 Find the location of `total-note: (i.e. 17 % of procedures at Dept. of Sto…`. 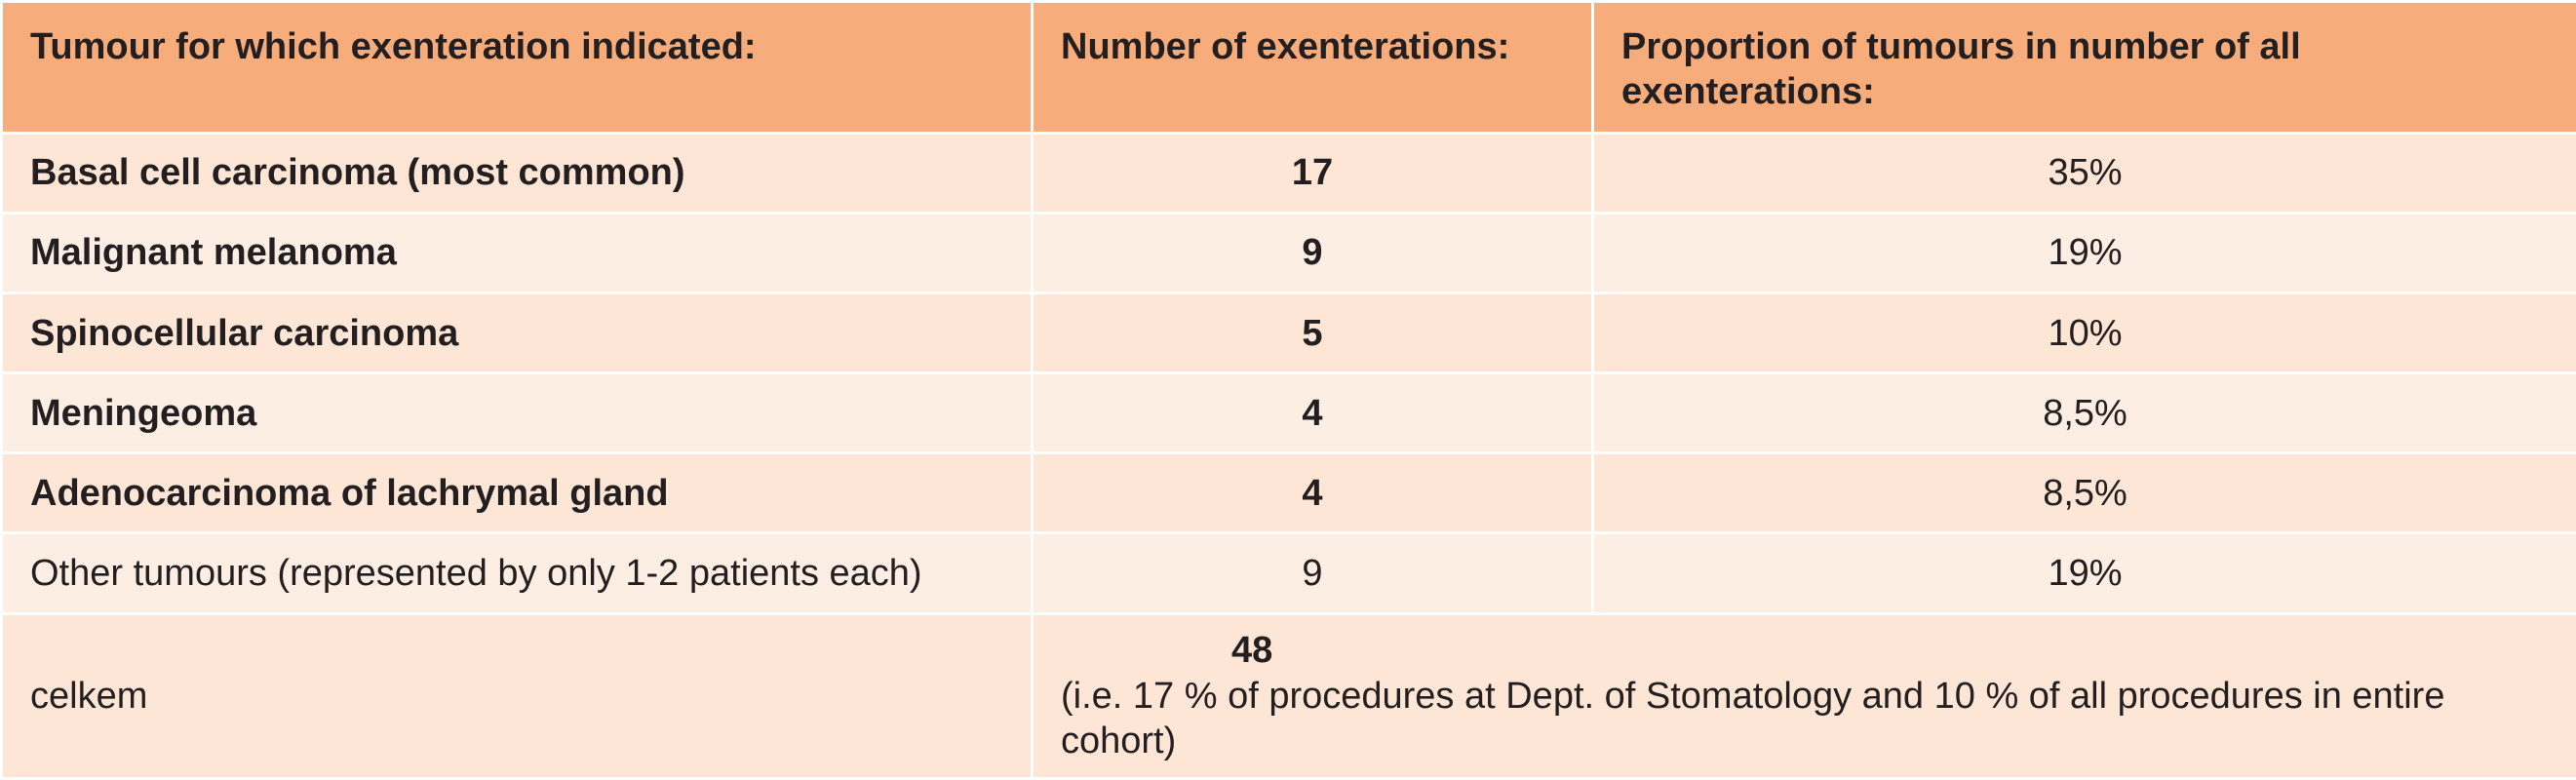

total-note: (i.e. 17 % of procedures at Dept. of Sto… is located at coordinates (1753, 718).